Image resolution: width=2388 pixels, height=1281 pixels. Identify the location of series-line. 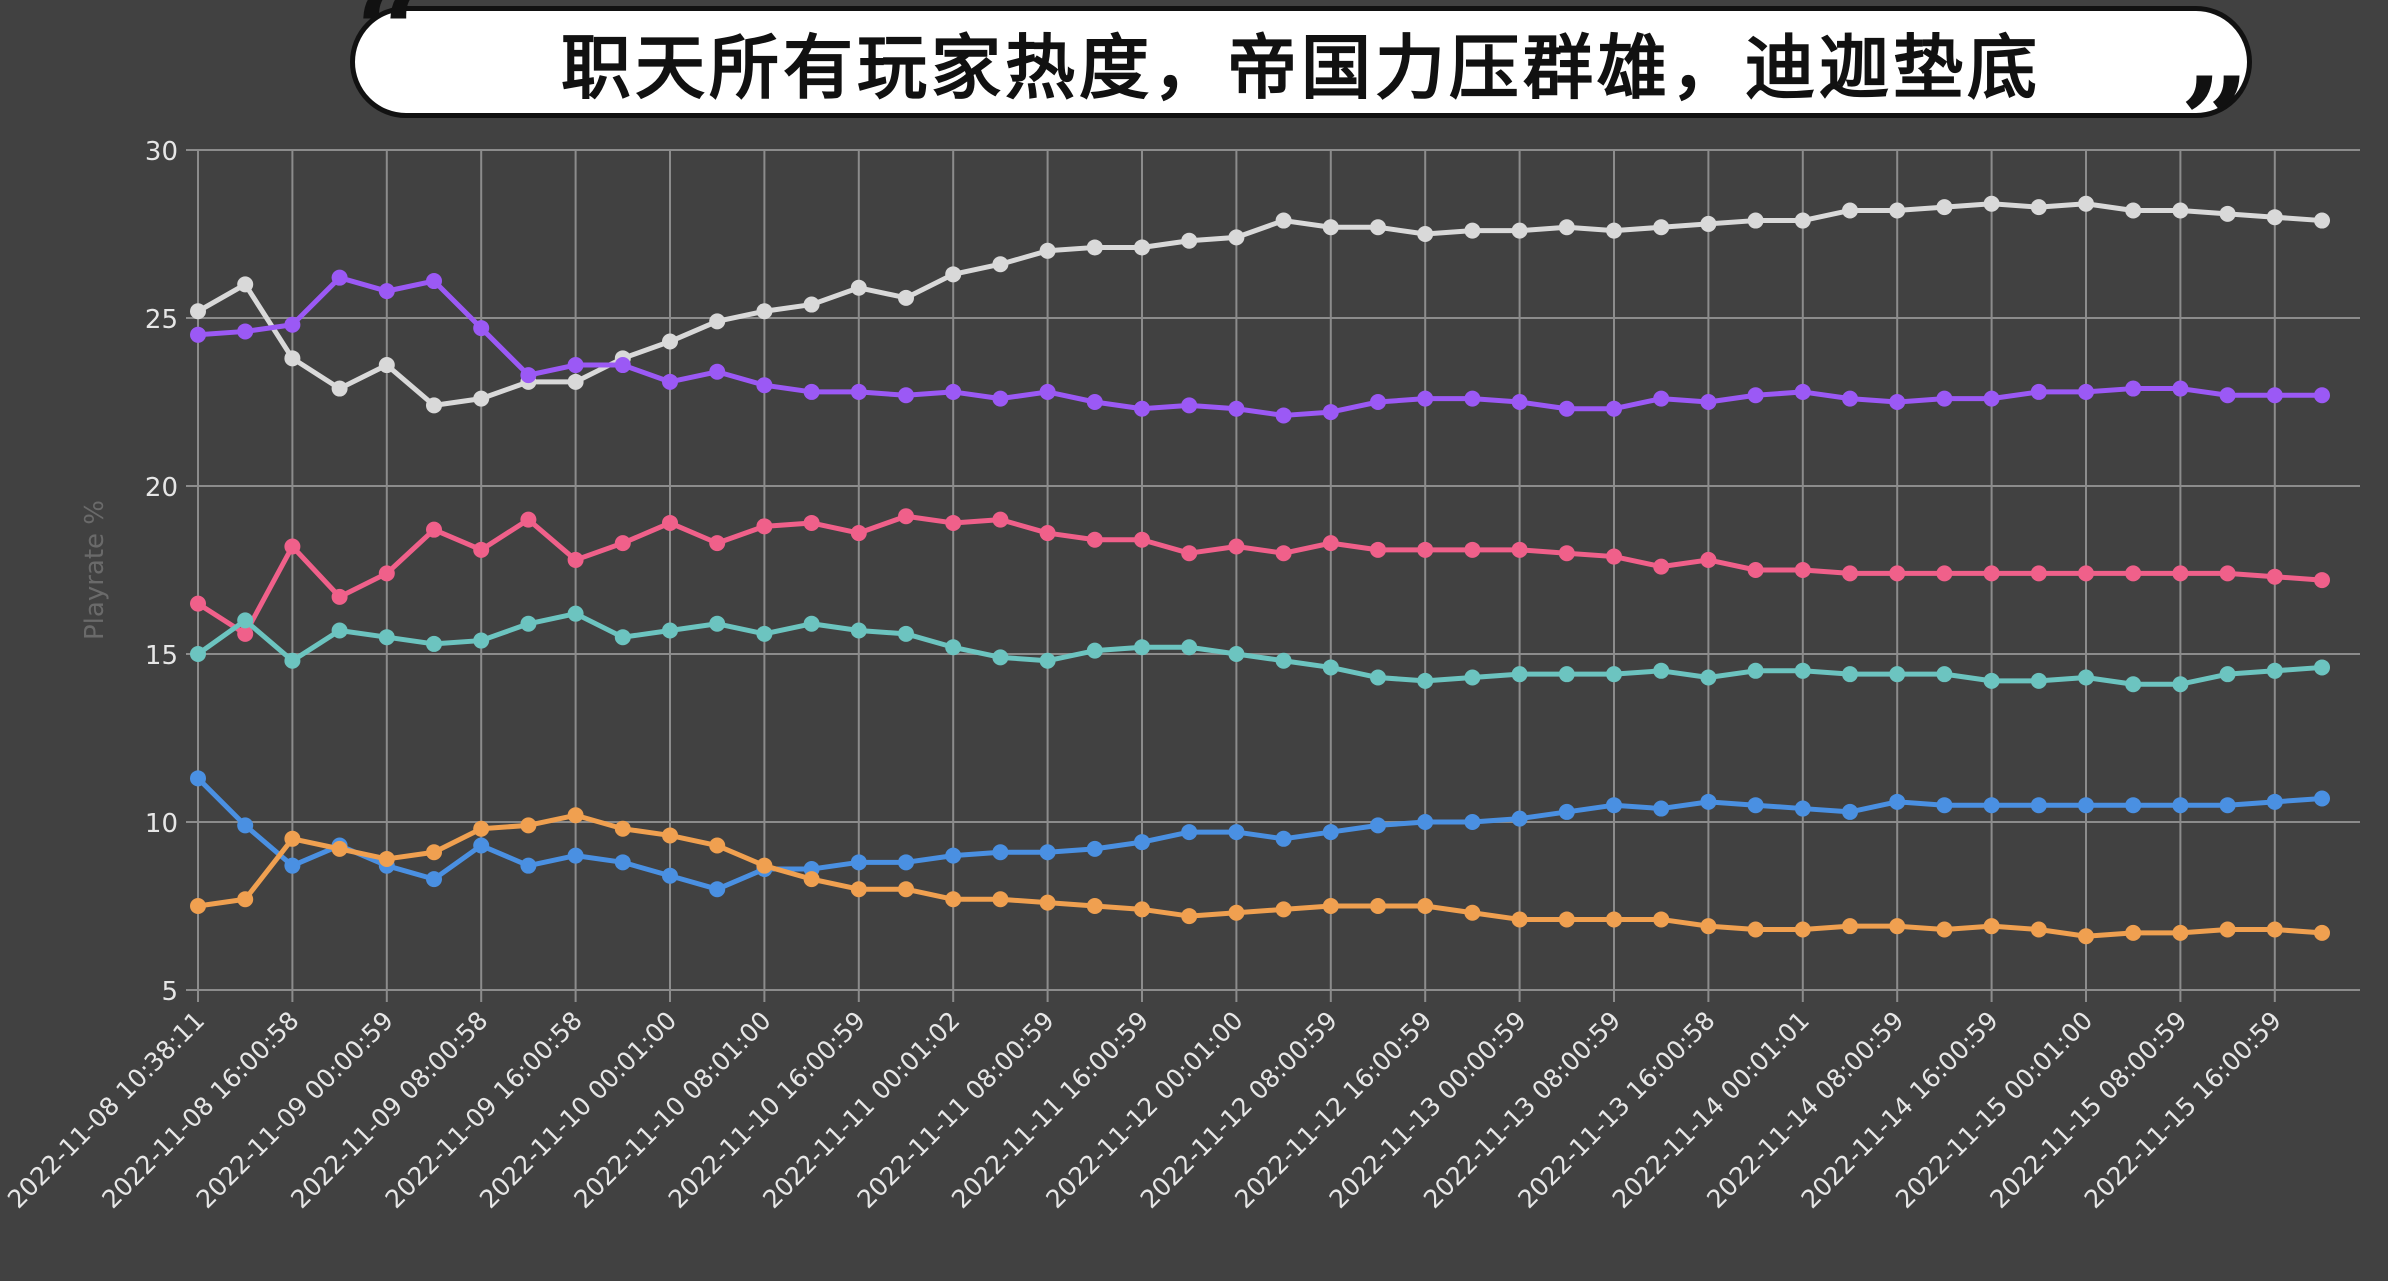
(1259, 834).